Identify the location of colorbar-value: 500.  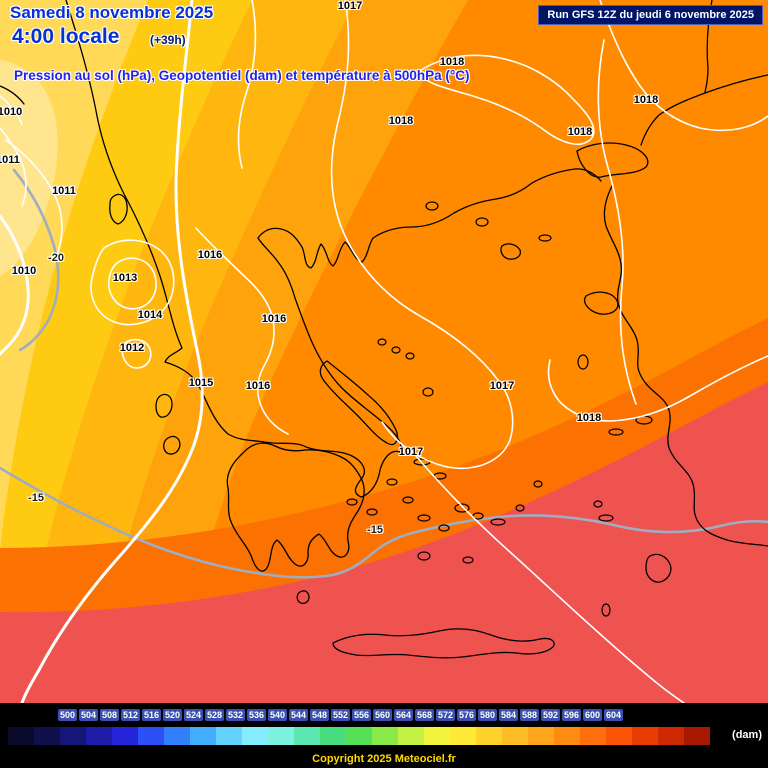
(67, 715).